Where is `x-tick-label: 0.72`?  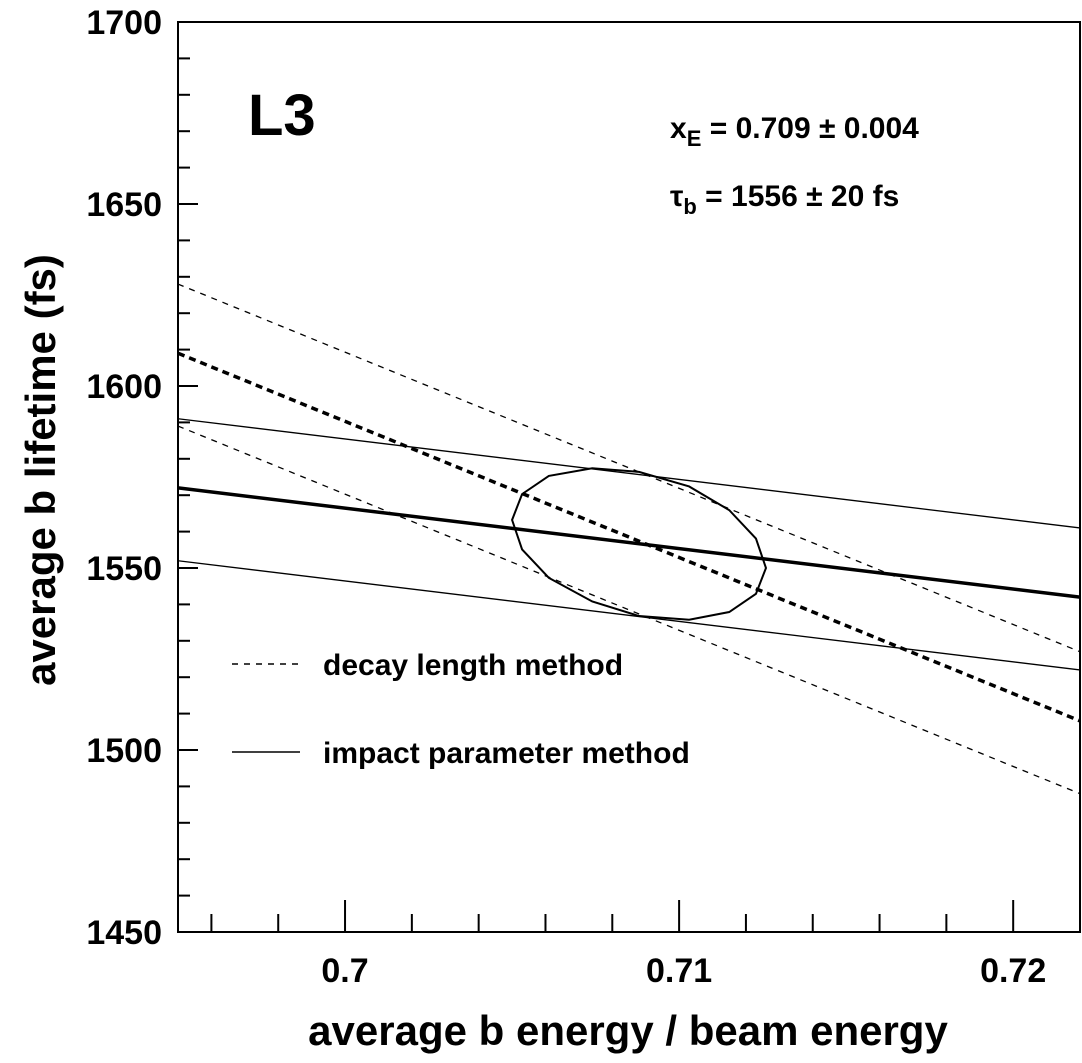
x-tick-label: 0.72 is located at coordinates (1013, 971).